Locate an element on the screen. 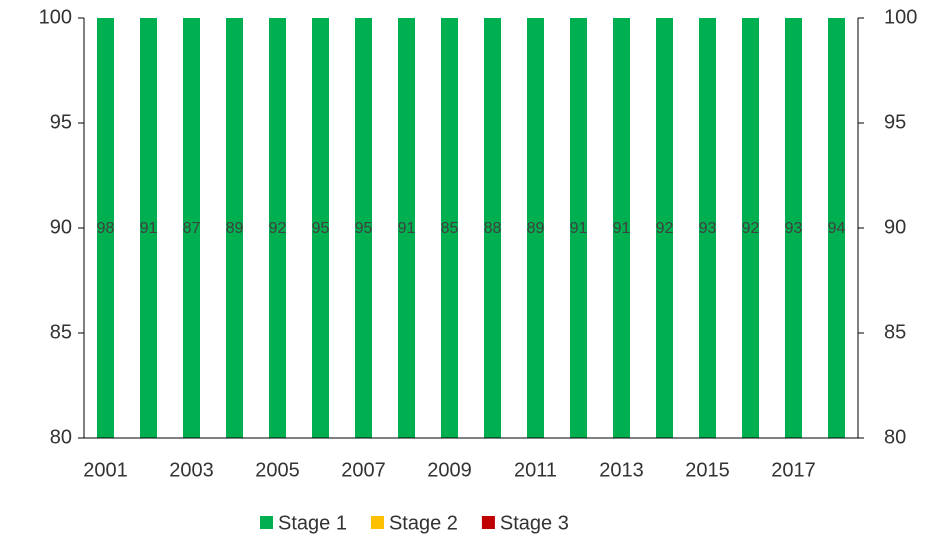  x-tick-label: 2017 is located at coordinates (793, 470).